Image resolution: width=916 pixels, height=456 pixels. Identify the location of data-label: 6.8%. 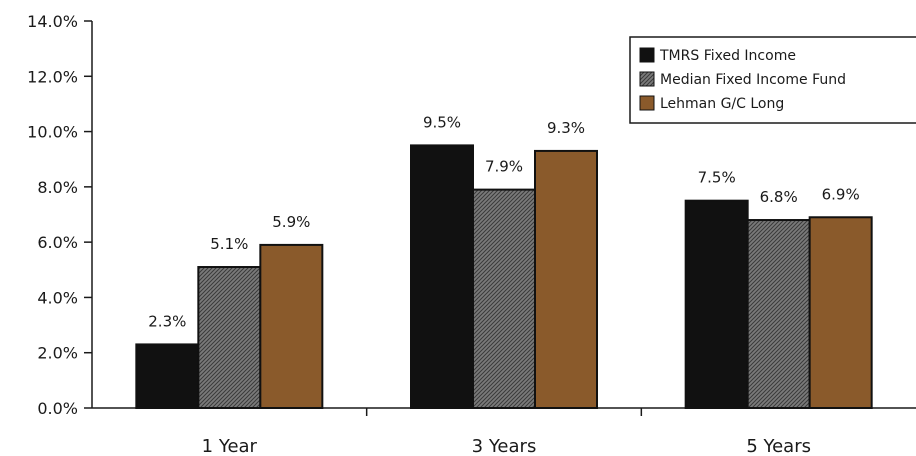
(779, 197).